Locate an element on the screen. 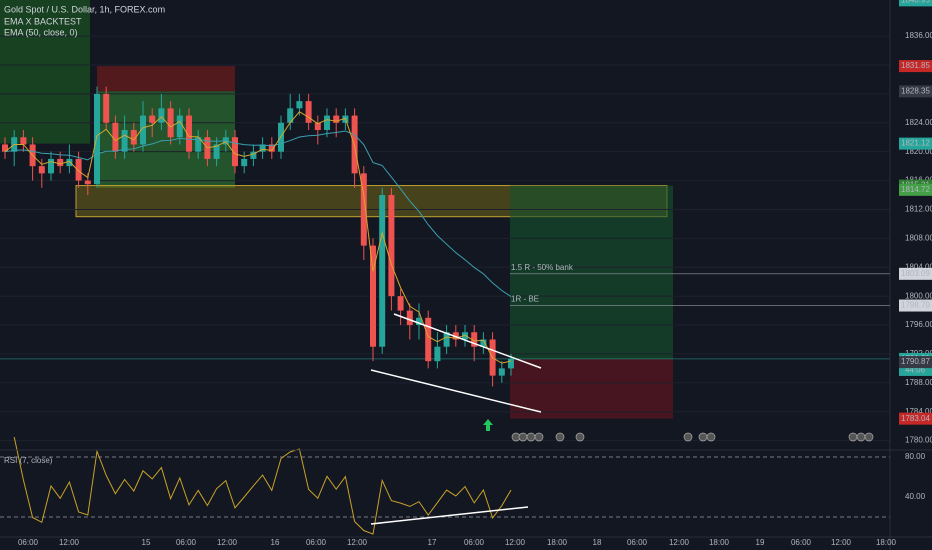 This screenshot has width=932, height=550. y-tick-label: 1796.00 is located at coordinates (918, 324).